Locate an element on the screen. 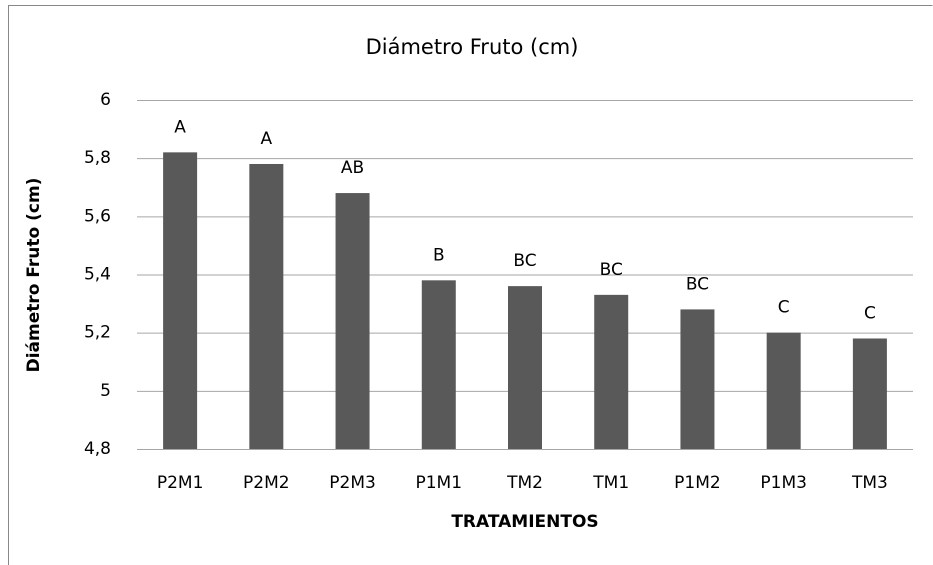 This screenshot has width=933, height=565. x-tick-label: TM1 is located at coordinates (610, 483).